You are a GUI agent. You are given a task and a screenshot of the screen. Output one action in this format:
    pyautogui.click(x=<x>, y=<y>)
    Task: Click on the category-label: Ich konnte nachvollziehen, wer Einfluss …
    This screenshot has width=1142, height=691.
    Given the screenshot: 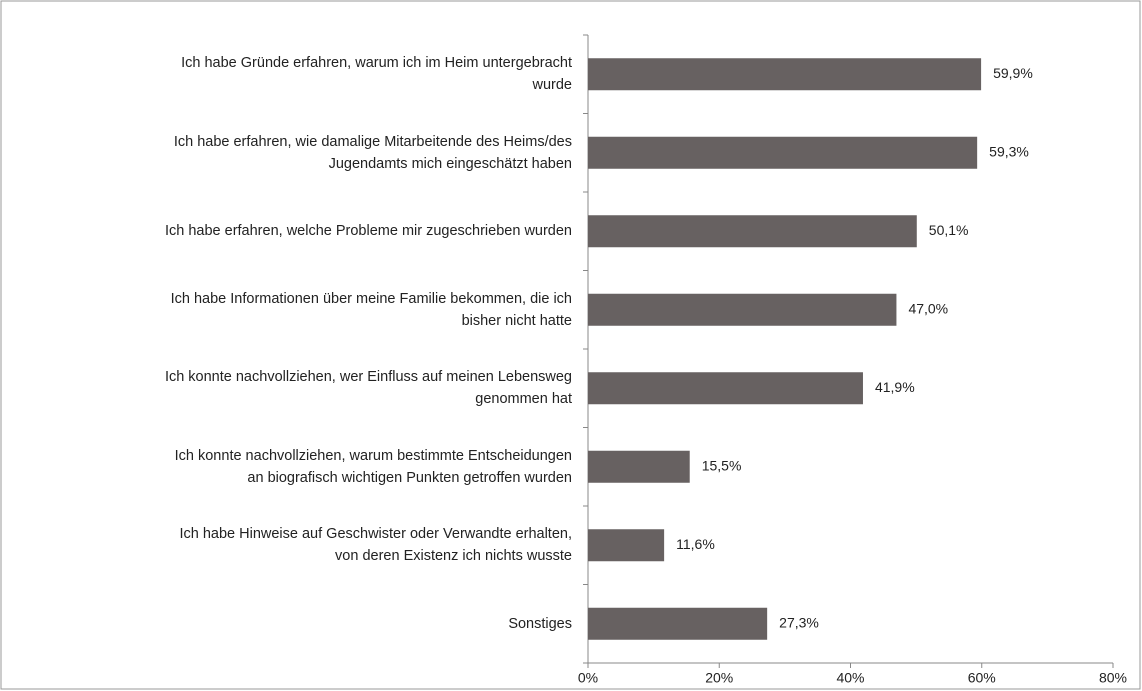 What is the action you would take?
    pyautogui.click(x=368, y=388)
    